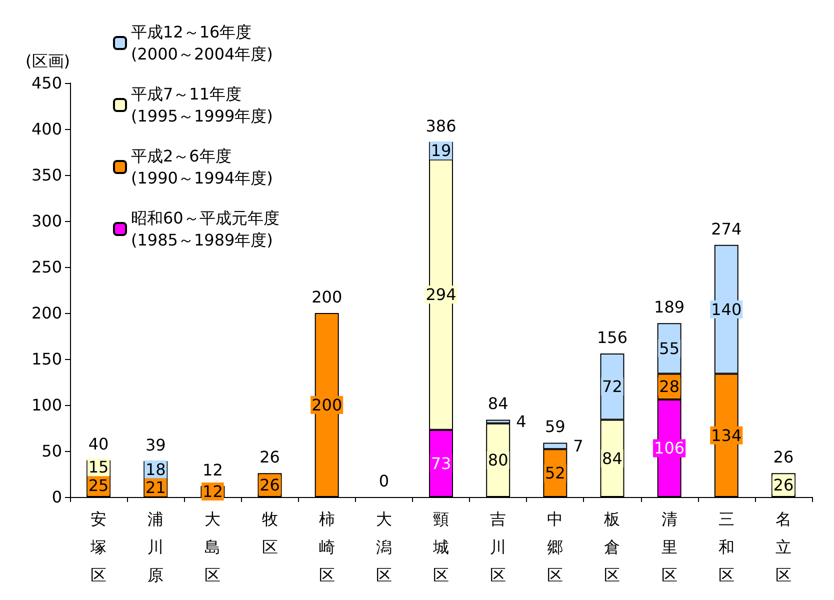  Describe the element at coordinates (441, 463) in the screenshot. I see `data-label: 73` at that location.